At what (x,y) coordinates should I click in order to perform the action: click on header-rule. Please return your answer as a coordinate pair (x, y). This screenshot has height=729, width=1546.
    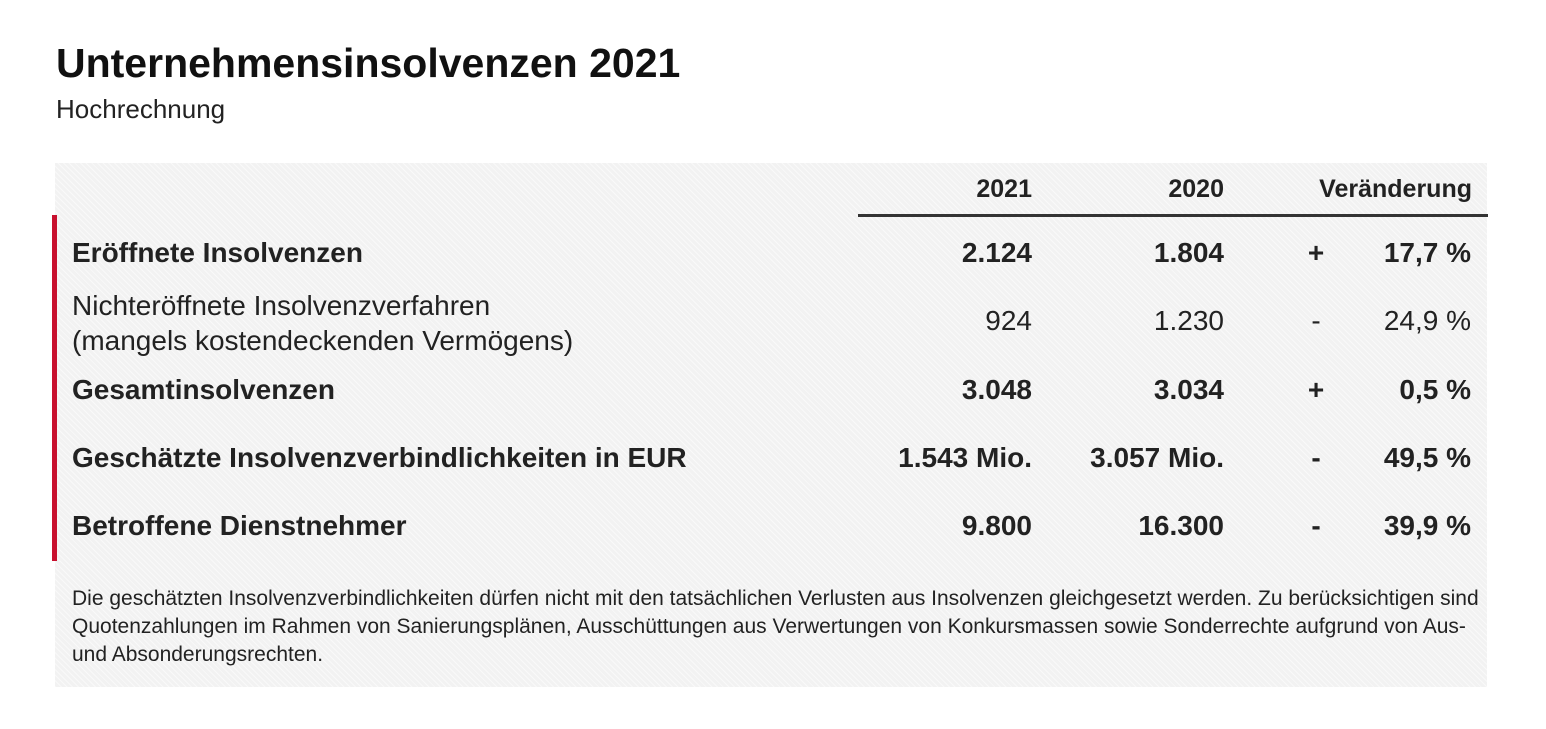
    Looking at the image, I should click on (1173, 215).